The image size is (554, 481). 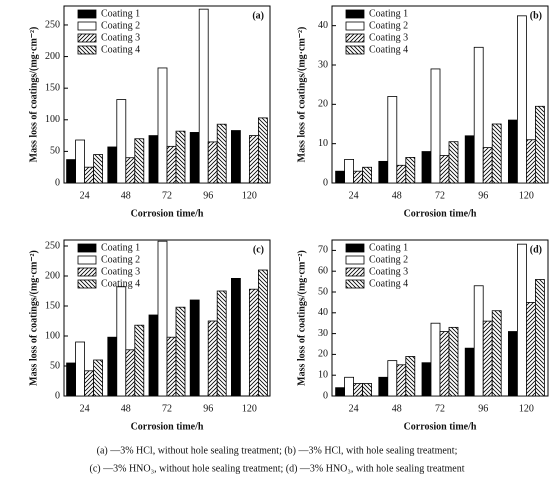 I want to click on panel-label: (d), so click(x=536, y=249).